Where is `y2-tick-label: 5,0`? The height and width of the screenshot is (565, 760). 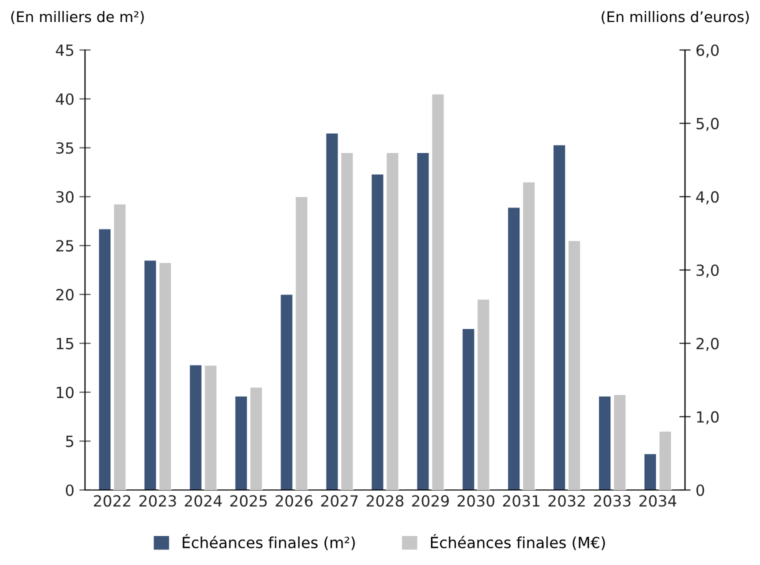 y2-tick-label: 5,0 is located at coordinates (707, 124).